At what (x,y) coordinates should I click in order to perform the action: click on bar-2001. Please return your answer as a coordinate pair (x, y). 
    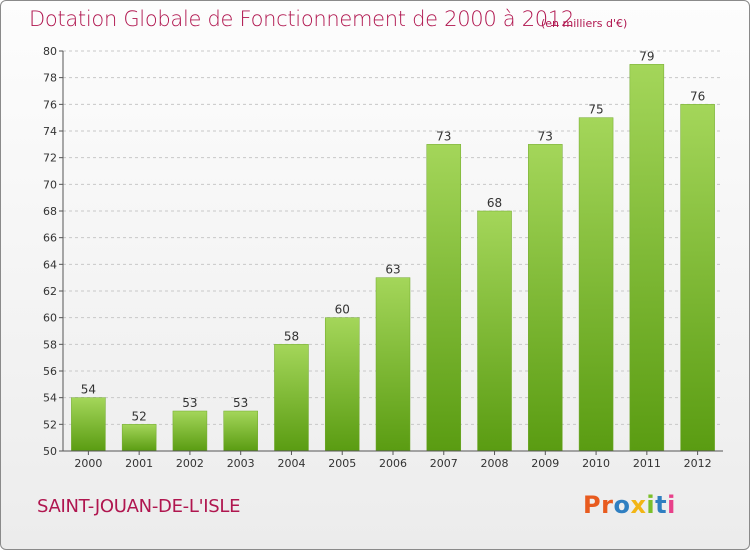
    Looking at the image, I should click on (139, 438).